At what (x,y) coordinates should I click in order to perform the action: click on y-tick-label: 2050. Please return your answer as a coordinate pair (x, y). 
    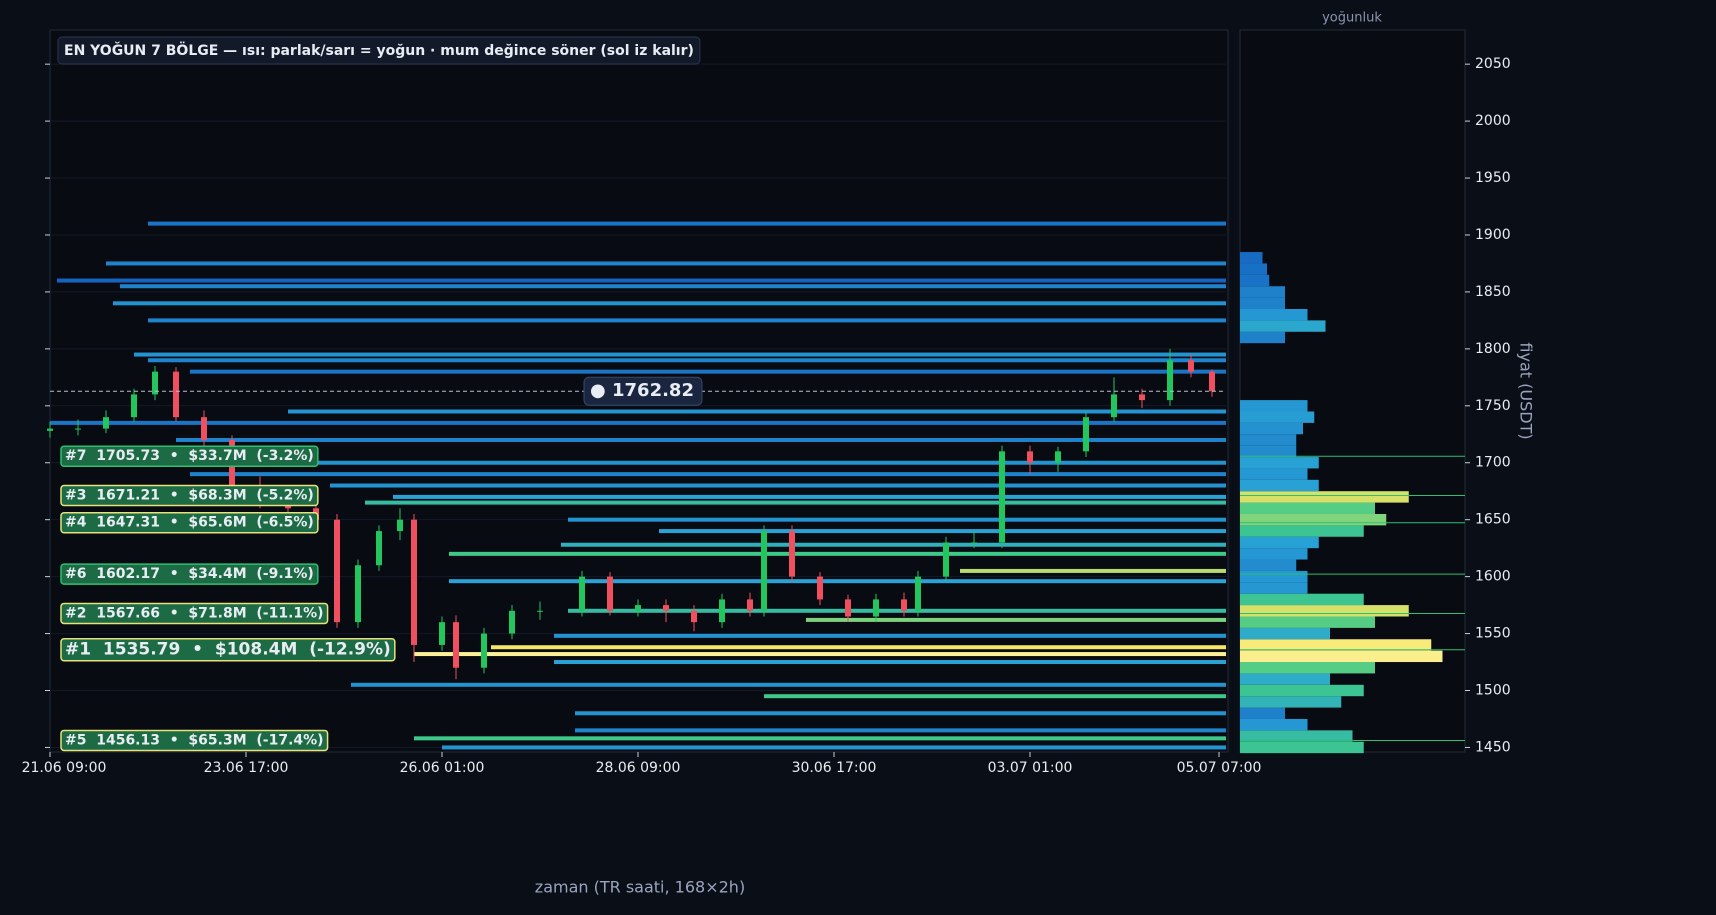
    Looking at the image, I should click on (1493, 64).